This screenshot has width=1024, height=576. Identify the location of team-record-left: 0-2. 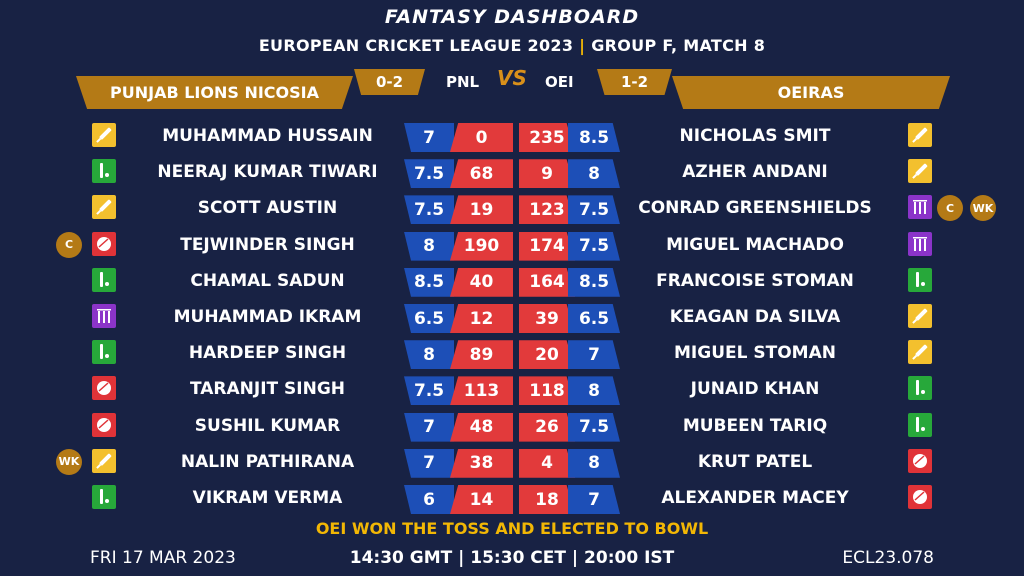
(389, 82).